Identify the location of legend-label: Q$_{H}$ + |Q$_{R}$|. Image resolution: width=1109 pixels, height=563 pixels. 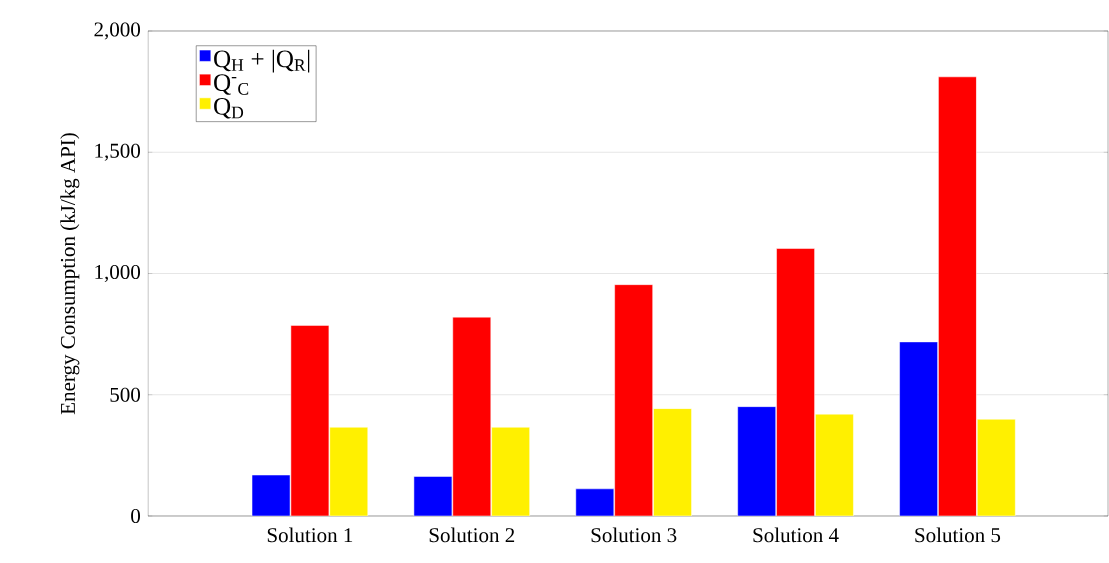
(262, 61).